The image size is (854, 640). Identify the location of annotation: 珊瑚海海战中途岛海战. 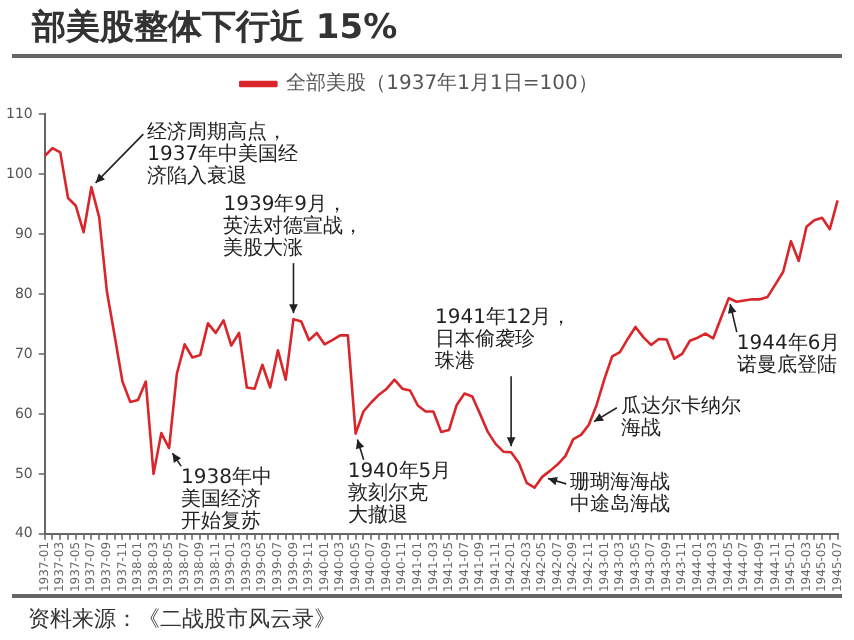
(620, 493).